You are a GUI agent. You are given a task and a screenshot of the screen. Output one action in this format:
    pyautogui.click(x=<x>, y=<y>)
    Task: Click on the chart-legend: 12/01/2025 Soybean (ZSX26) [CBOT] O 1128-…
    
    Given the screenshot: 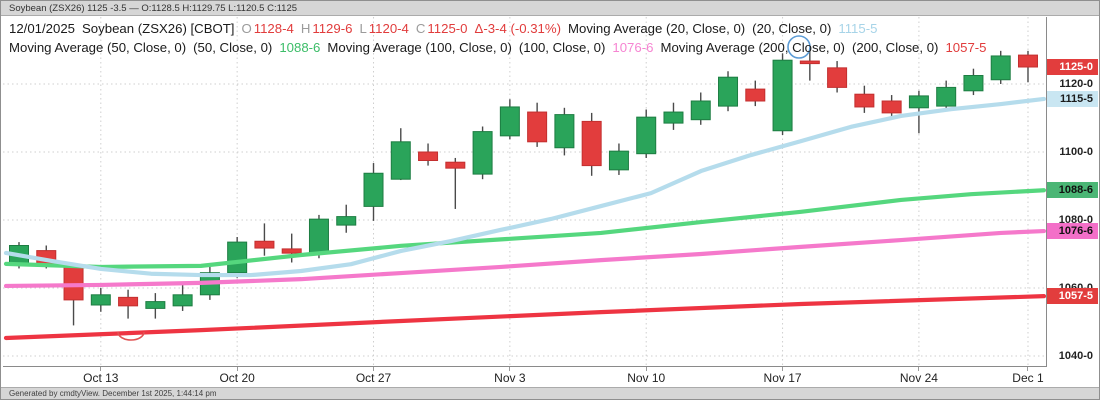 What is the action you would take?
    pyautogui.click(x=498, y=38)
    